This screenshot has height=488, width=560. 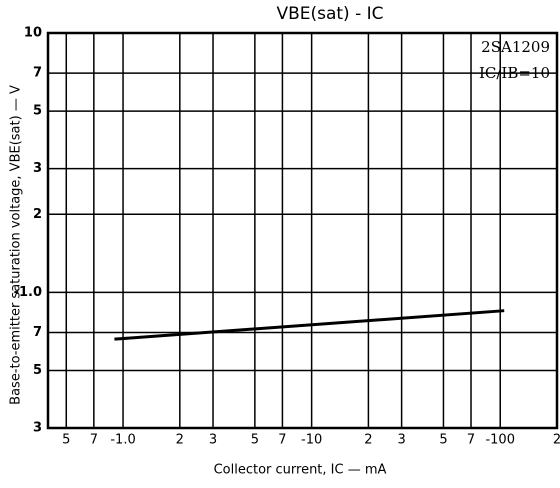 I want to click on x-tick-label: -10, so click(x=311, y=440).